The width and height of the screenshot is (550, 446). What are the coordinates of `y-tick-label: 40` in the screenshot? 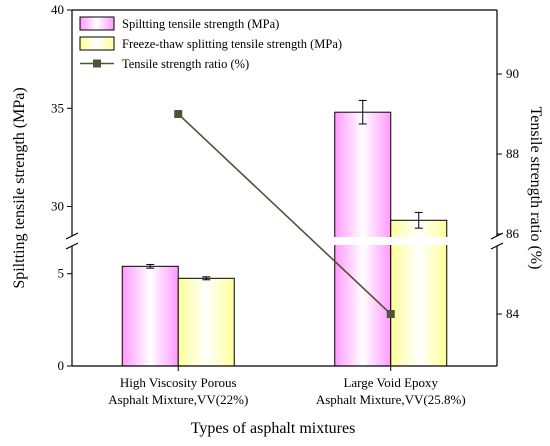 It's located at (57, 9).